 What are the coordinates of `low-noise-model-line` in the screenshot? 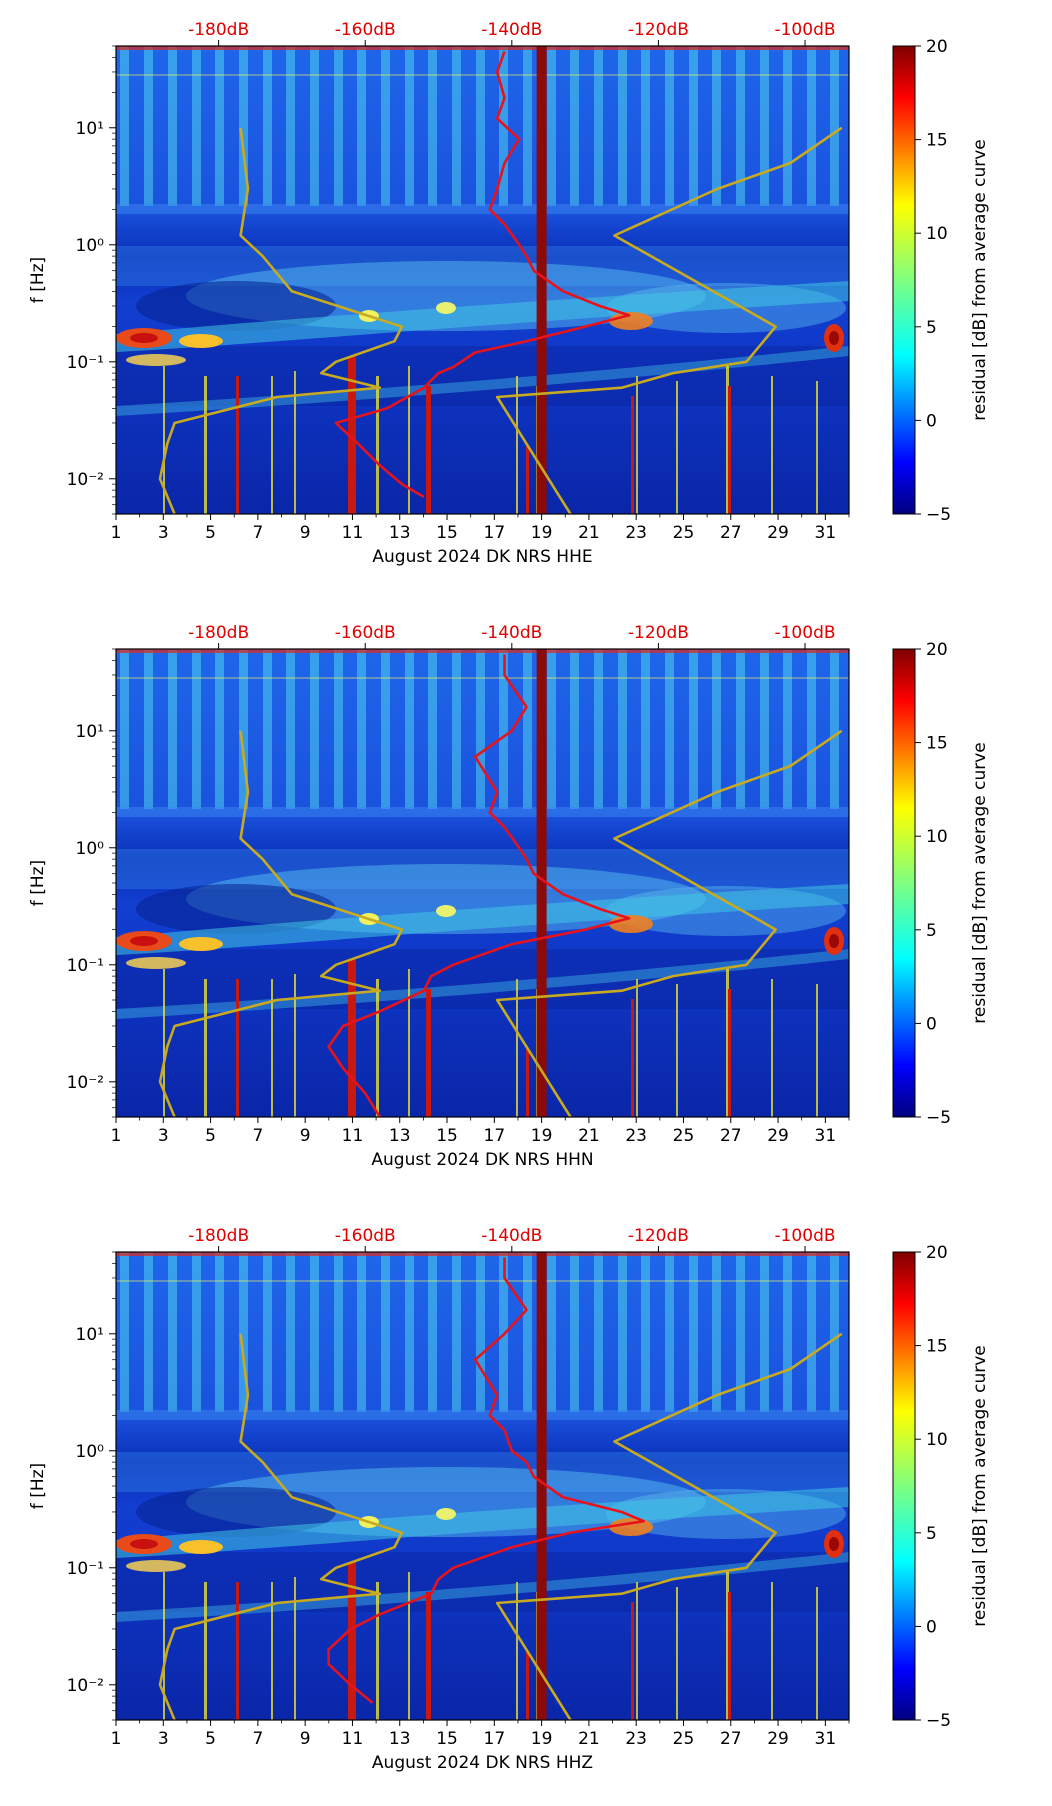 It's located at (281, 923).